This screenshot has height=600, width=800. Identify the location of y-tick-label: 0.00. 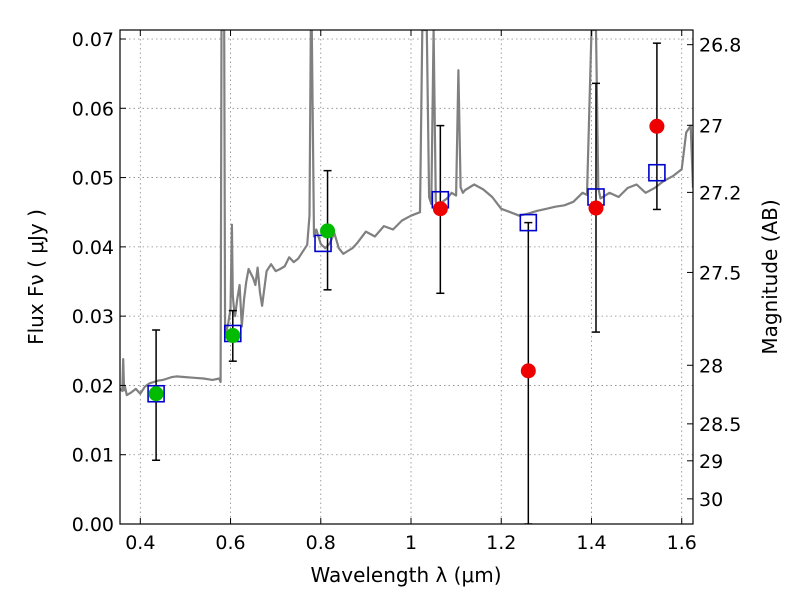
(93, 525).